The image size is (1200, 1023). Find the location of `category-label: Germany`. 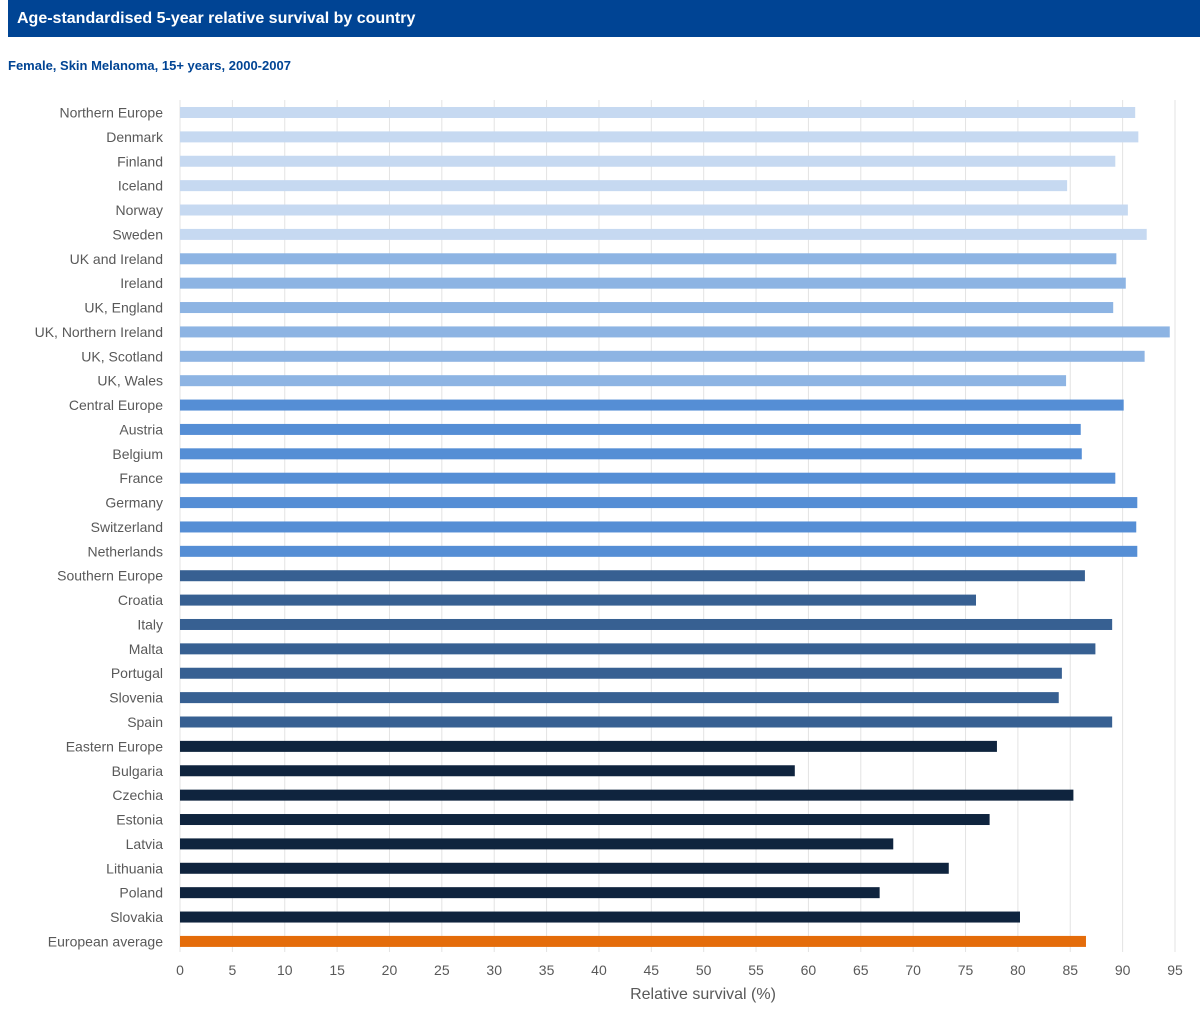

category-label: Germany is located at coordinates (134, 503).